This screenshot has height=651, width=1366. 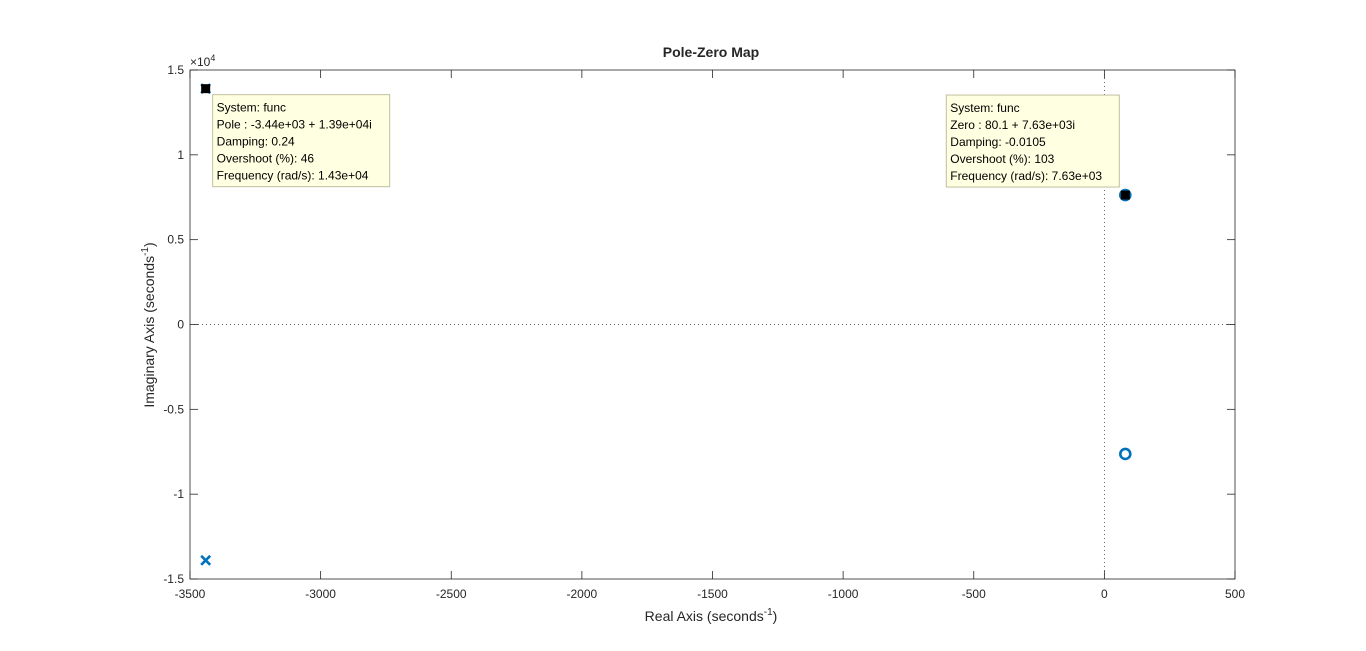 I want to click on datatip-line: Zero : 80.1 + 7.63e+03i, so click(x=1012, y=125).